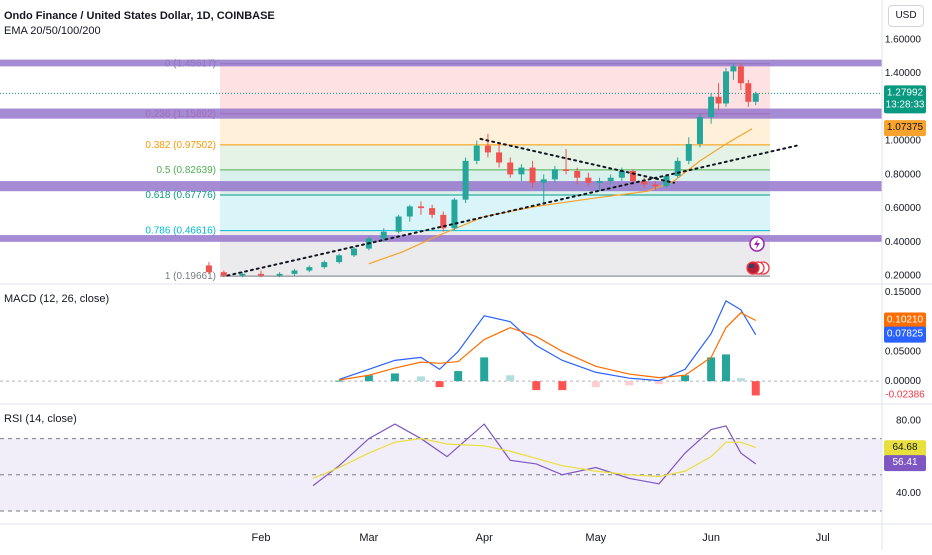 Image resolution: width=932 pixels, height=555 pixels. I want to click on ema-line, so click(560, 196).